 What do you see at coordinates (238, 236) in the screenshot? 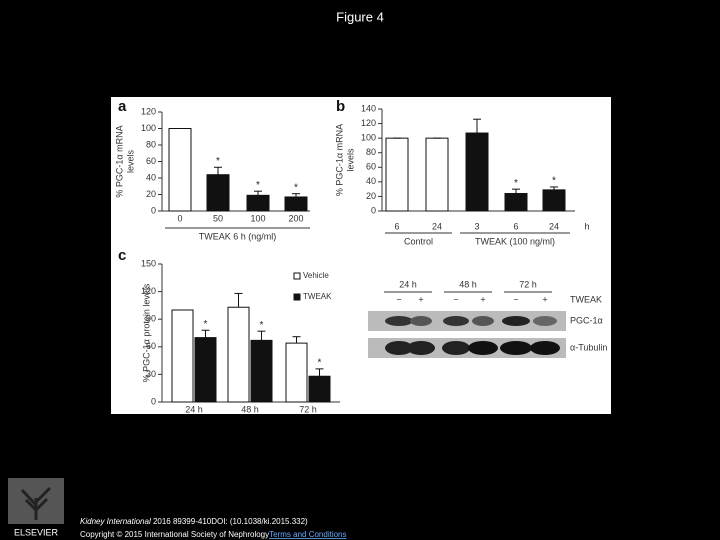
I see `x-axis-label: TWEAK 6 h (ng/ml)` at bounding box center [238, 236].